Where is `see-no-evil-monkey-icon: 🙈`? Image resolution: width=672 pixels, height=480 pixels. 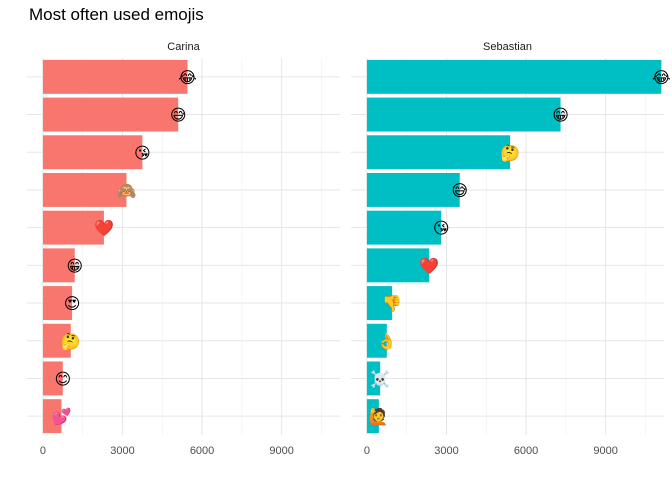
see-no-evil-monkey-icon: 🙈 is located at coordinates (127, 190).